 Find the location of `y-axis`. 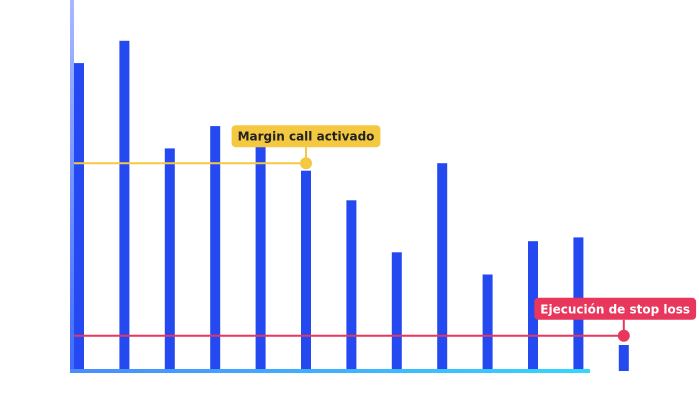

y-axis is located at coordinates (72, 186).